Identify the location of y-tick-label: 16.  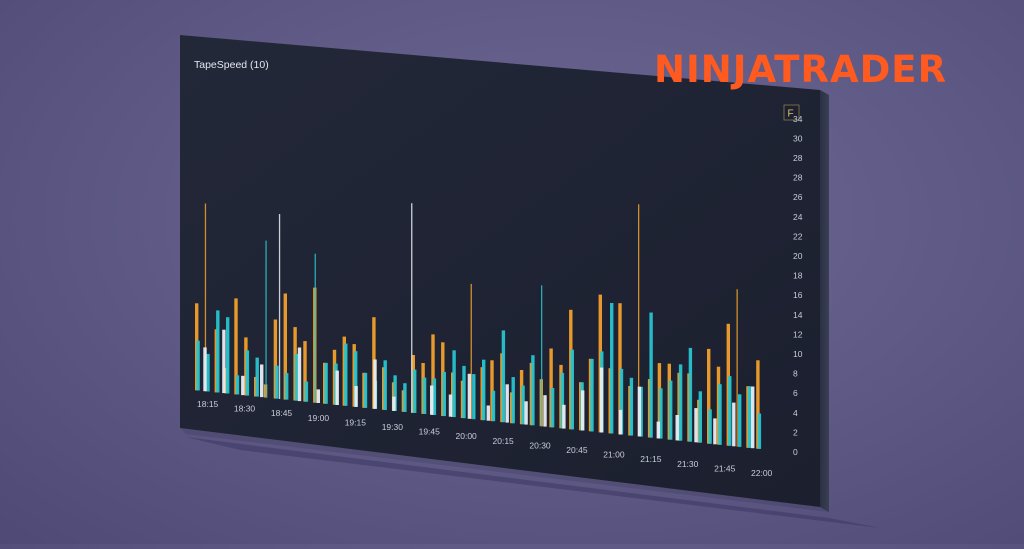
(798, 295).